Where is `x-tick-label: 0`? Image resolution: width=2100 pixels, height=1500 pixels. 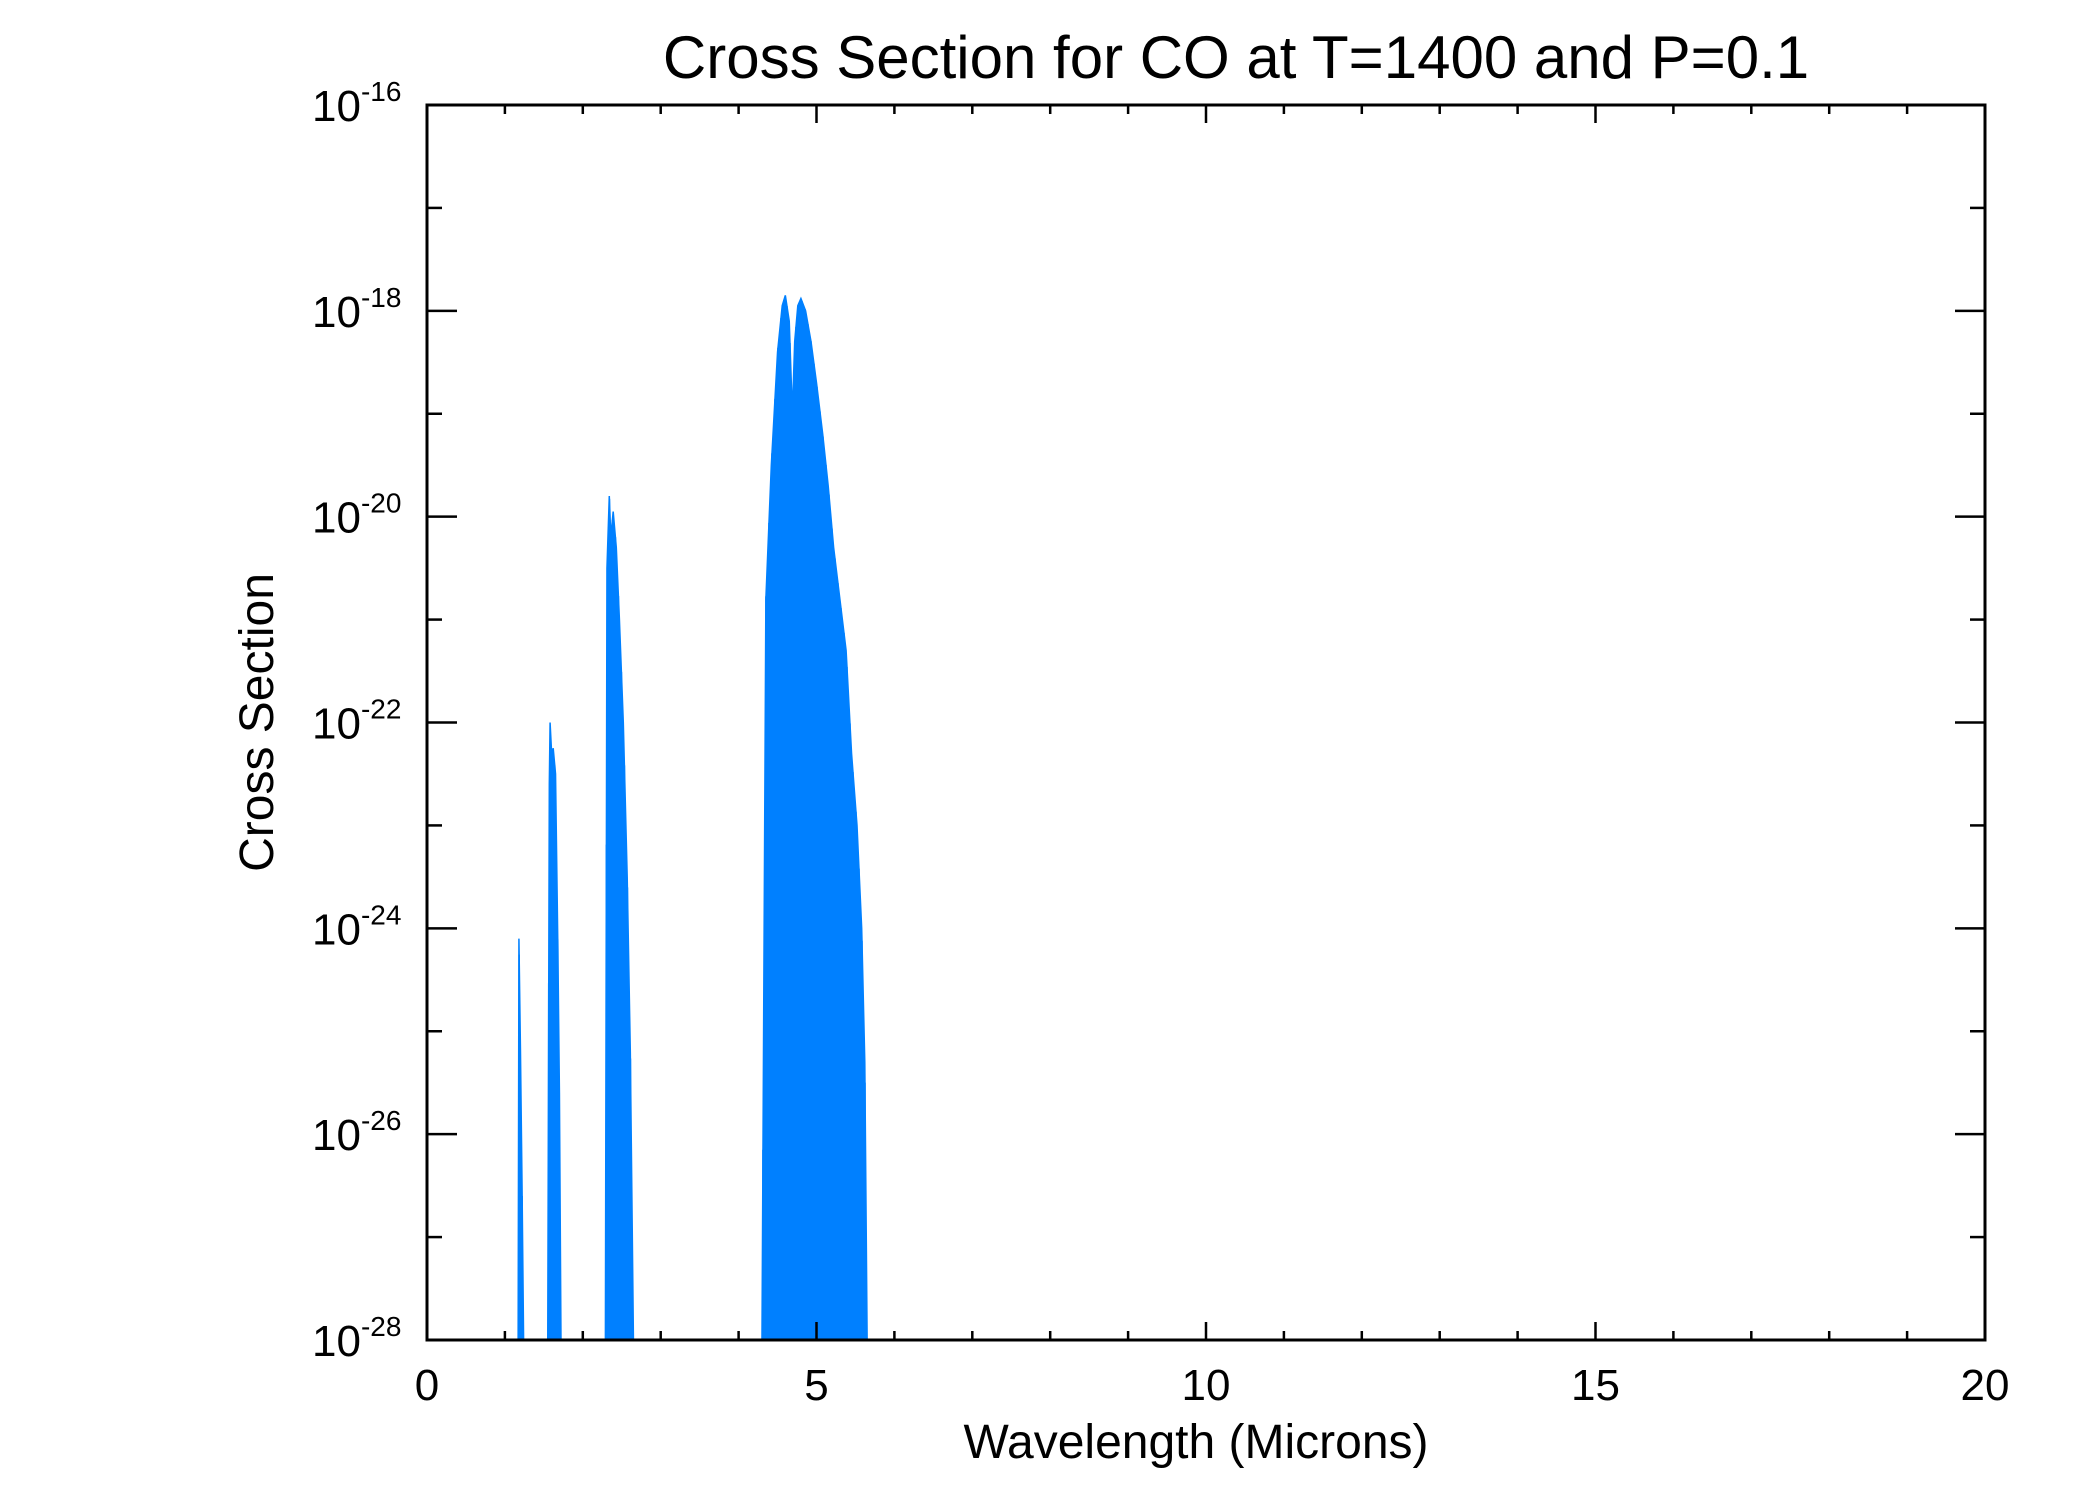 x-tick-label: 0 is located at coordinates (427, 1385).